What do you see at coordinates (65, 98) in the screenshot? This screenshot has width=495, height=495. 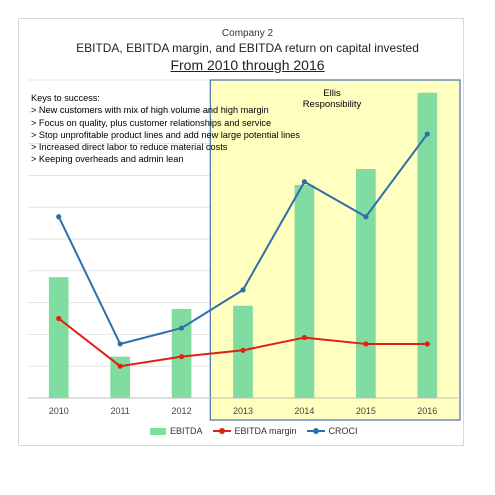 I see `keys-heading: Keys to success:` at bounding box center [65, 98].